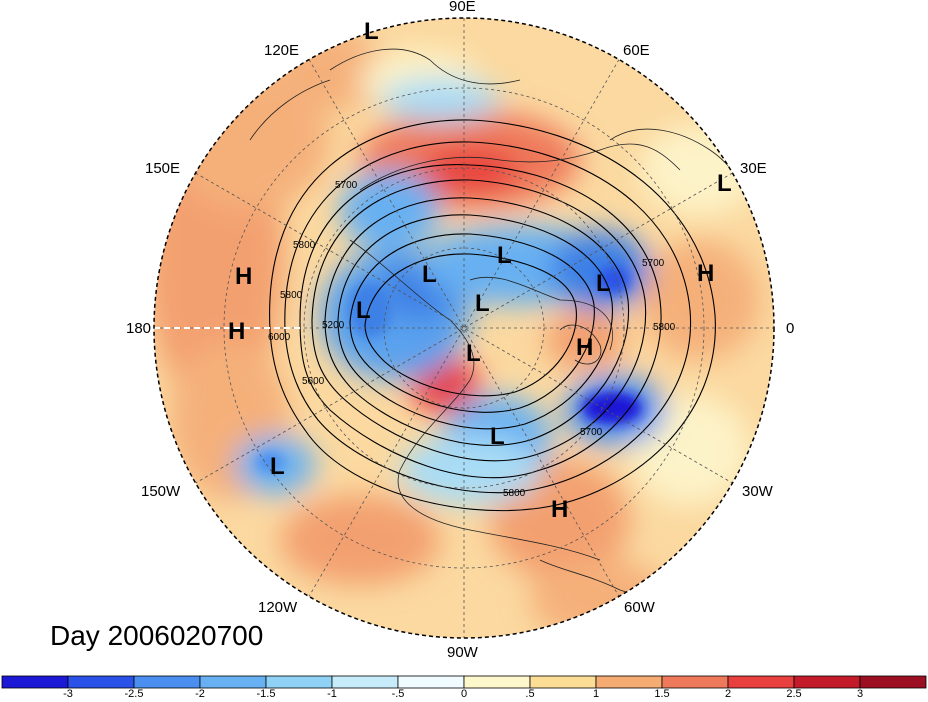 The height and width of the screenshot is (702, 928). Describe the element at coordinates (860, 694) in the screenshot. I see `colorbar-tick-label: 3` at that location.